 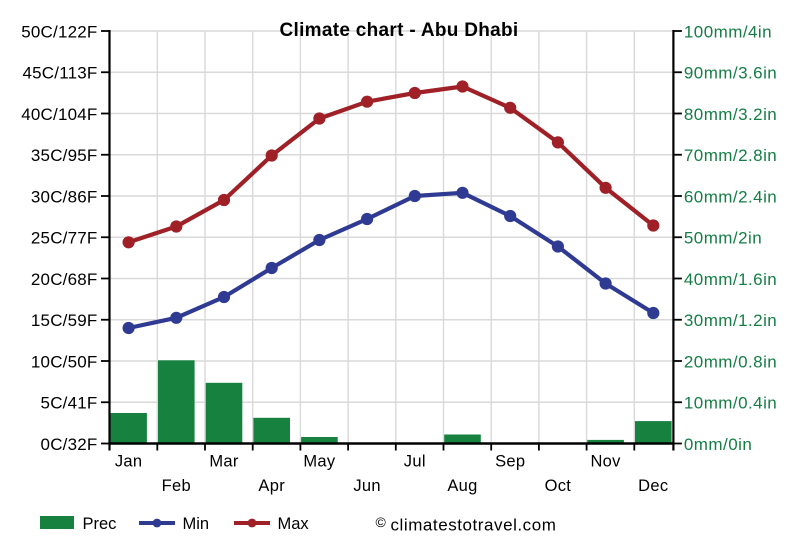 What do you see at coordinates (730, 320) in the screenshot?
I see `svg-text: 30mm/1.2in` at bounding box center [730, 320].